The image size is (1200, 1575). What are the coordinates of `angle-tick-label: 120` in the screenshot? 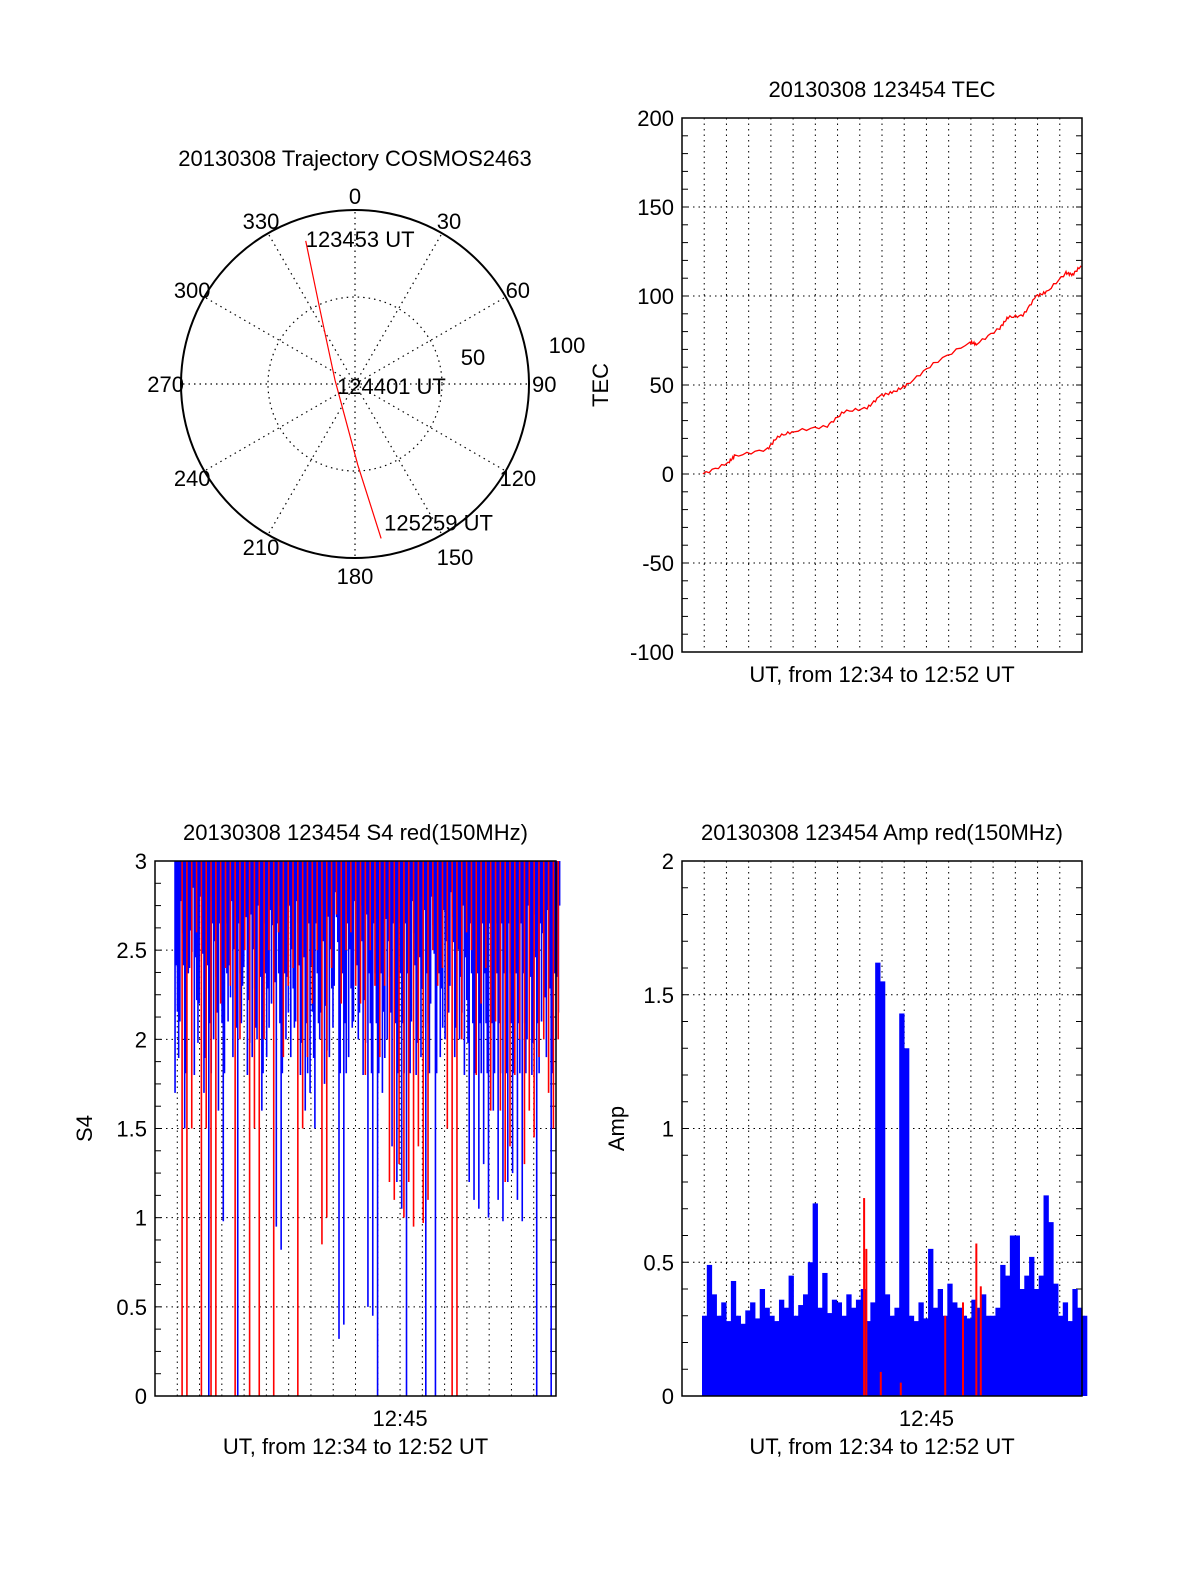 It's located at (517, 478).